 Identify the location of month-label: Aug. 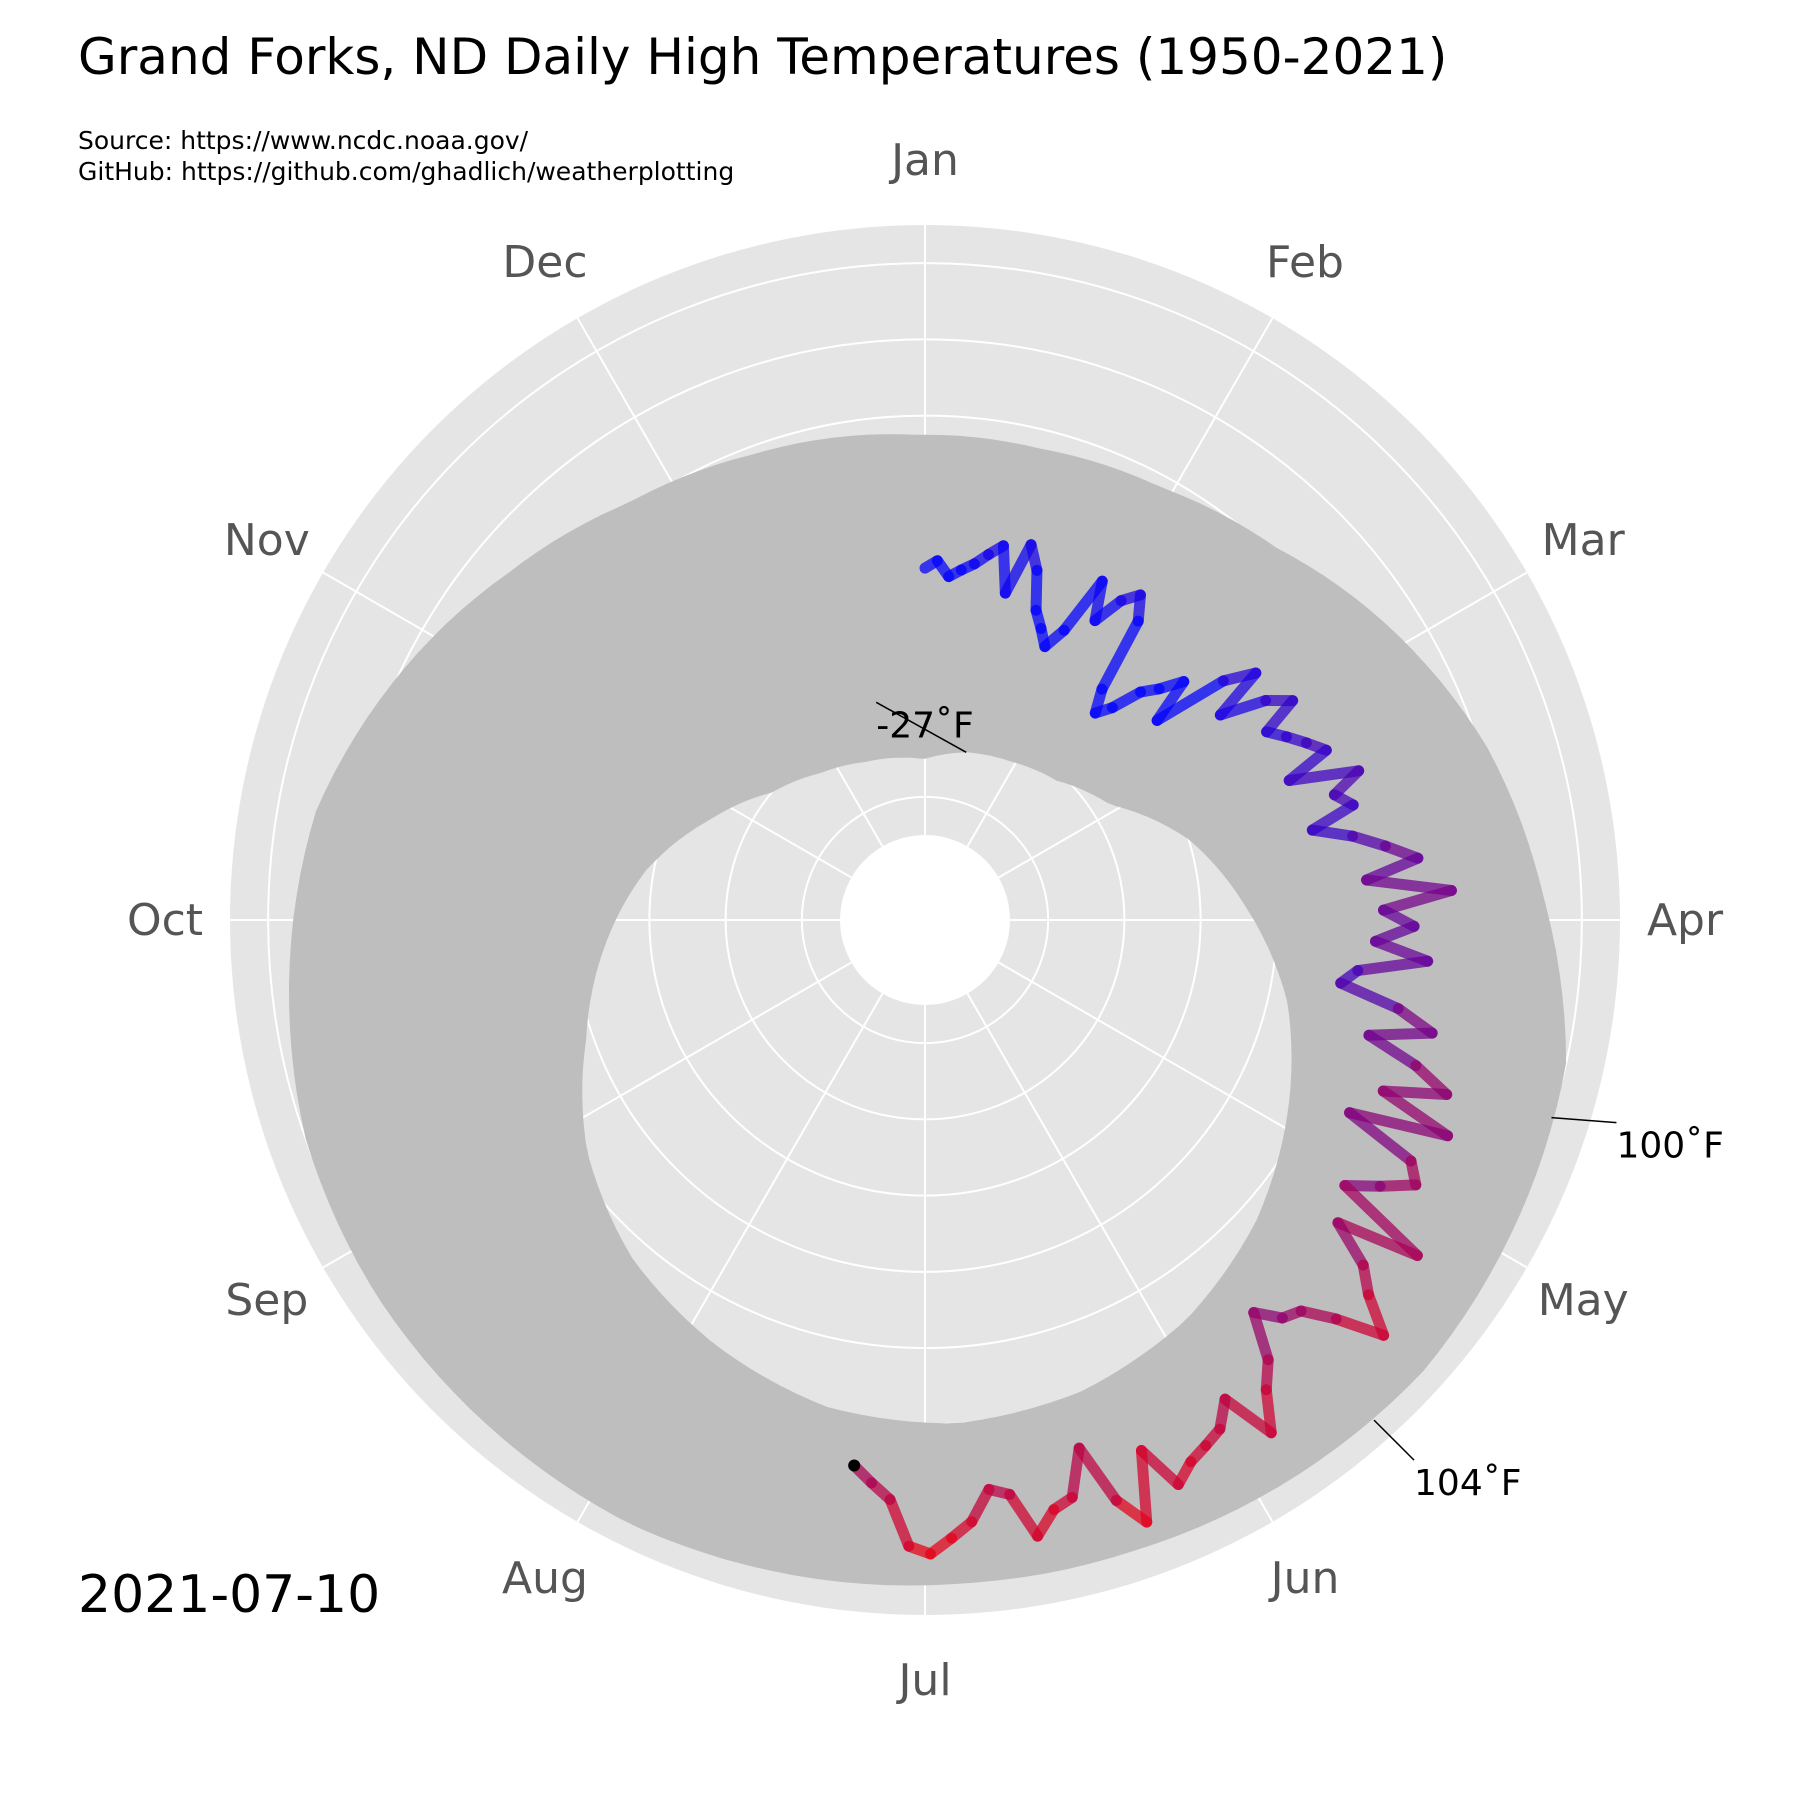
(545, 1578).